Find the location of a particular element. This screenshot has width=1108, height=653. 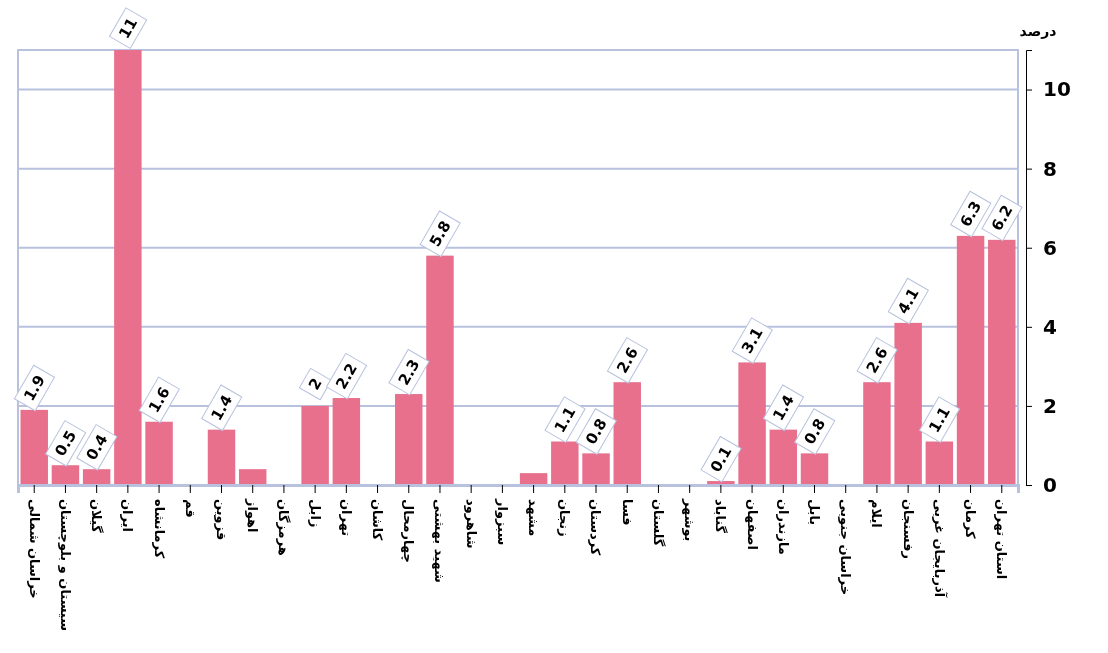

y-tick-label: 10 is located at coordinates (1057, 89).